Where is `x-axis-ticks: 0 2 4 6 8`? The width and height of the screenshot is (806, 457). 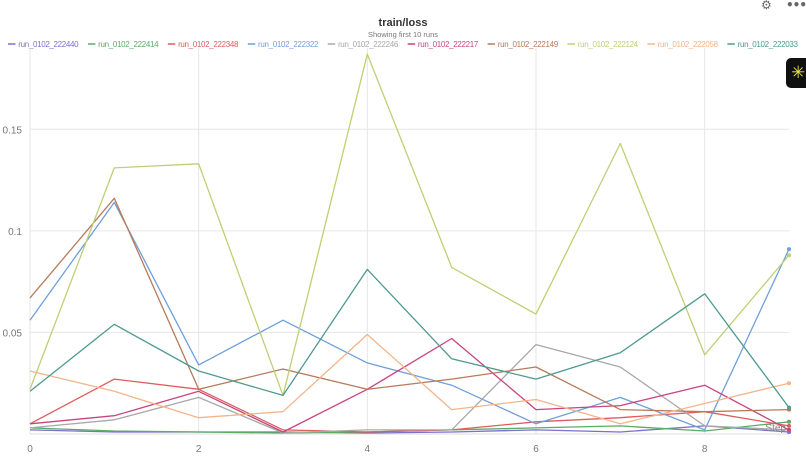 x-axis-ticks: 0 2 4 6 8 is located at coordinates (367, 449).